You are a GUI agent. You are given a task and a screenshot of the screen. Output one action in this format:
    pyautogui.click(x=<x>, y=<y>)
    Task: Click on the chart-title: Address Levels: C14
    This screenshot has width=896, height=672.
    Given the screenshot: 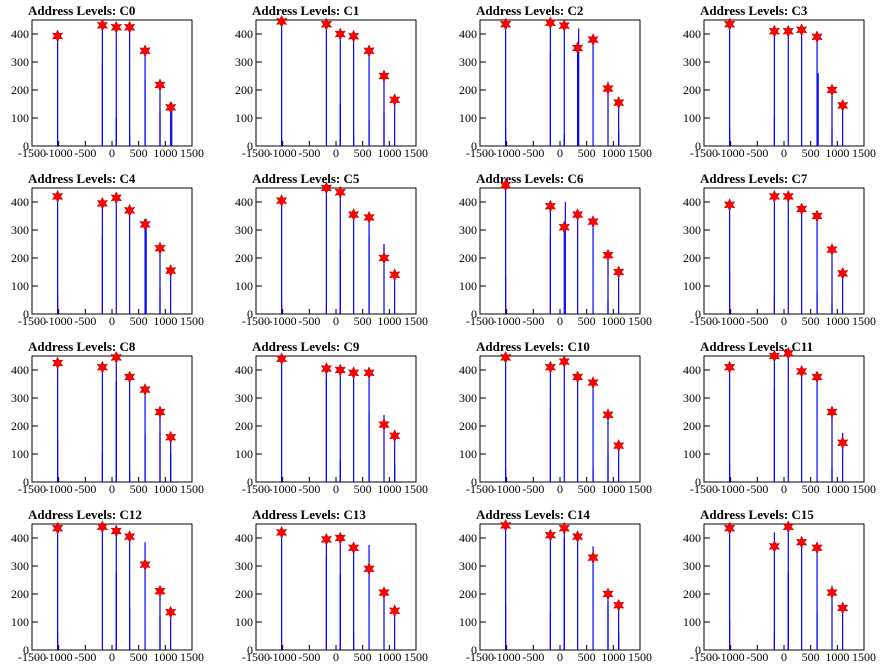 What is the action you would take?
    pyautogui.click(x=533, y=514)
    